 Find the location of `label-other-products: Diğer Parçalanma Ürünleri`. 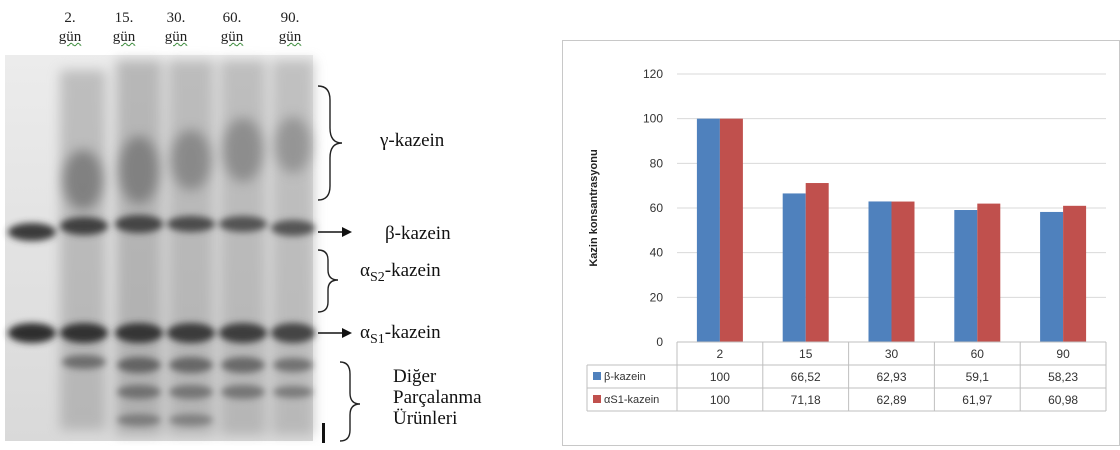

label-other-products: Diğer Parçalanma Ürünleri is located at coordinates (437, 397).